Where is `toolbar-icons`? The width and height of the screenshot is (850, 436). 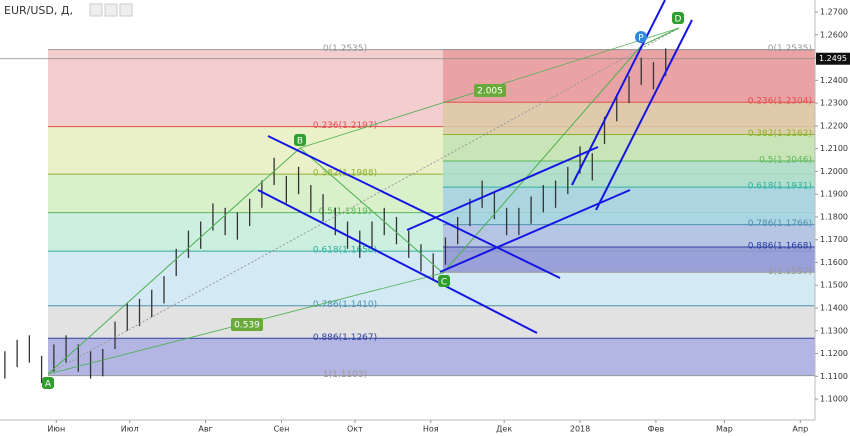
toolbar-icons is located at coordinates (111, 10).